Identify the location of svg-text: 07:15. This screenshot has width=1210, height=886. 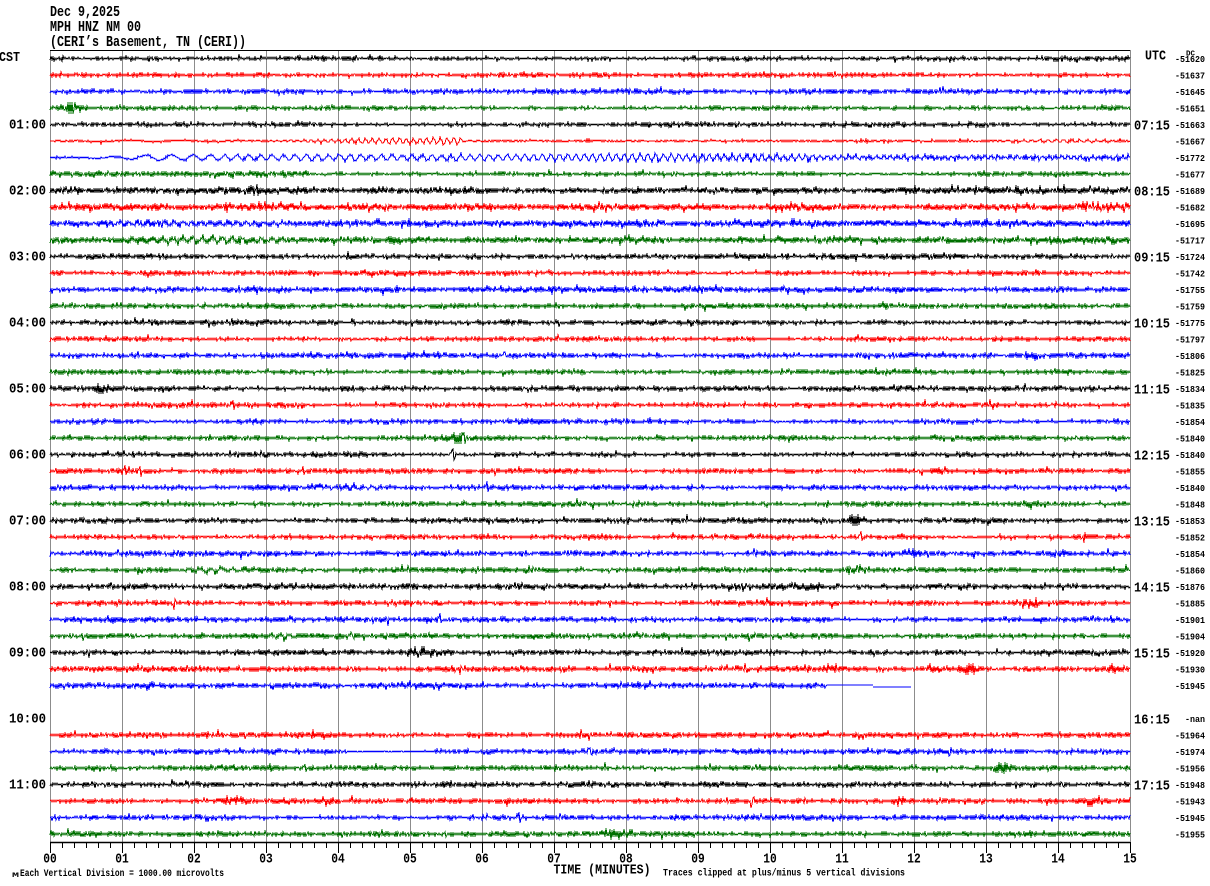
(1152, 127).